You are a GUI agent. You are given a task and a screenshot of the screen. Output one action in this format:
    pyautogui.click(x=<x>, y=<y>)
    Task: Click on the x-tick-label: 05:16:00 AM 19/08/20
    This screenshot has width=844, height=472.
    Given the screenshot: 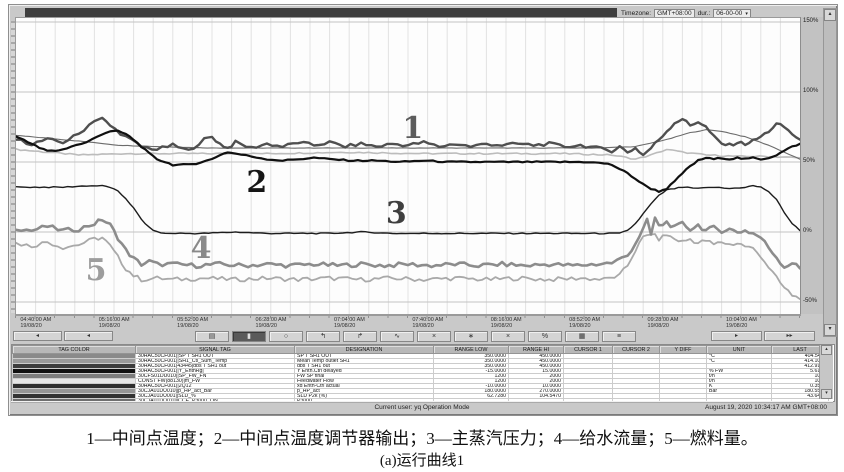 What is the action you would take?
    pyautogui.click(x=114, y=323)
    